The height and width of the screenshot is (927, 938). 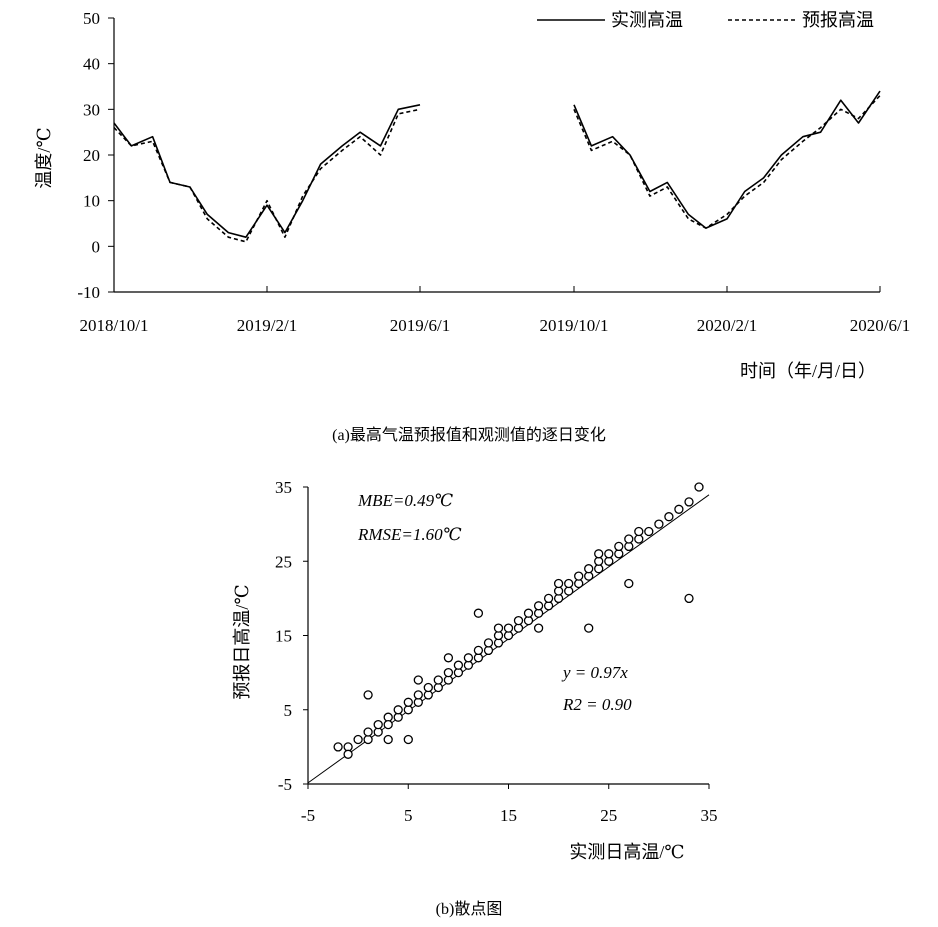 I want to click on scatter-x-tick-label: 25, so click(x=608, y=815).